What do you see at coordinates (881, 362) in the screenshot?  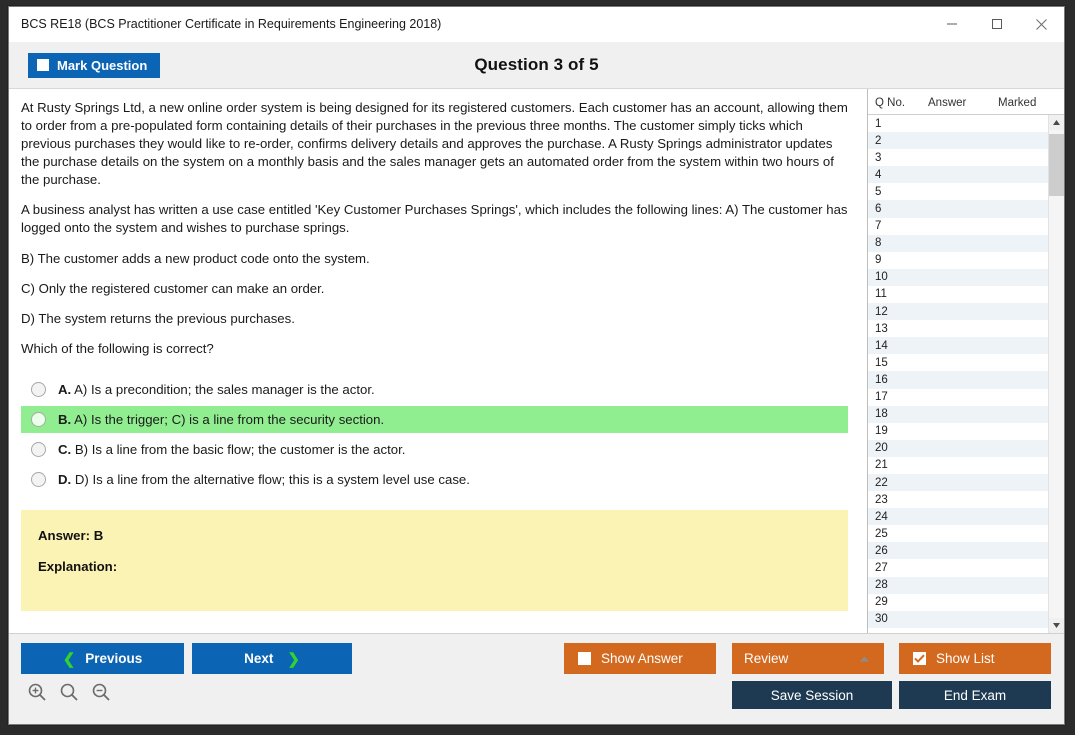 I see `question-number-cell: 15` at bounding box center [881, 362].